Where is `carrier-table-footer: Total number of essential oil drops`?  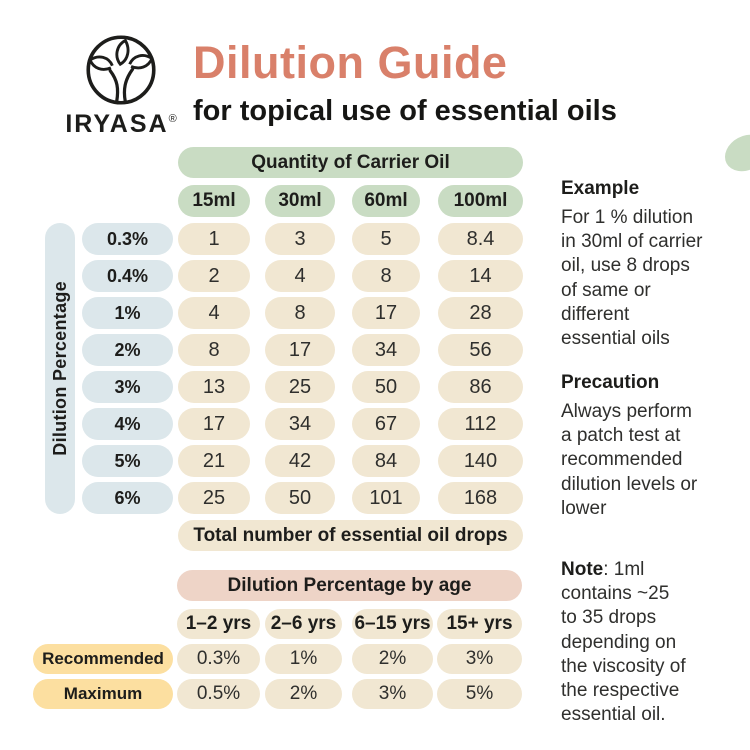
carrier-table-footer: Total number of essential oil drops is located at coordinates (350, 535).